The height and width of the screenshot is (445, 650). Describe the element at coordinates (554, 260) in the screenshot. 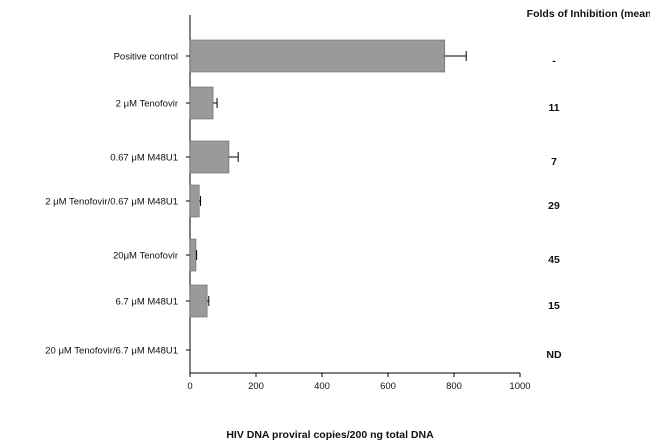

I see `fold-value: 45` at that location.